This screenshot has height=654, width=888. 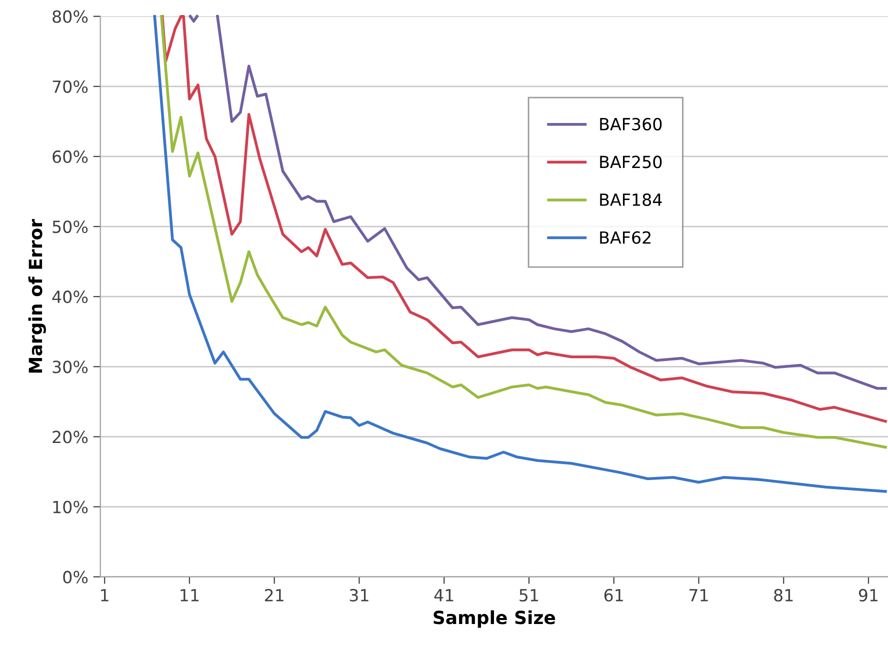 I want to click on y-tick-label: 70%, so click(x=70, y=86).